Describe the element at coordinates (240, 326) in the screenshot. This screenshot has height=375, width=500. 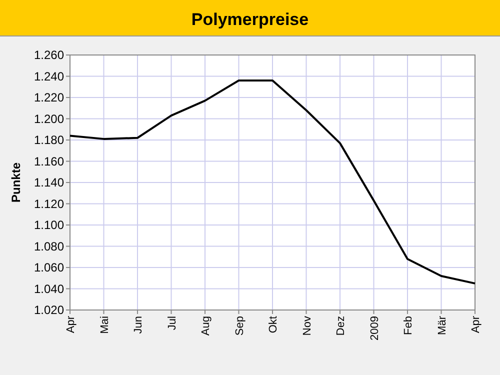
I see `x-tick-label: Sep` at that location.